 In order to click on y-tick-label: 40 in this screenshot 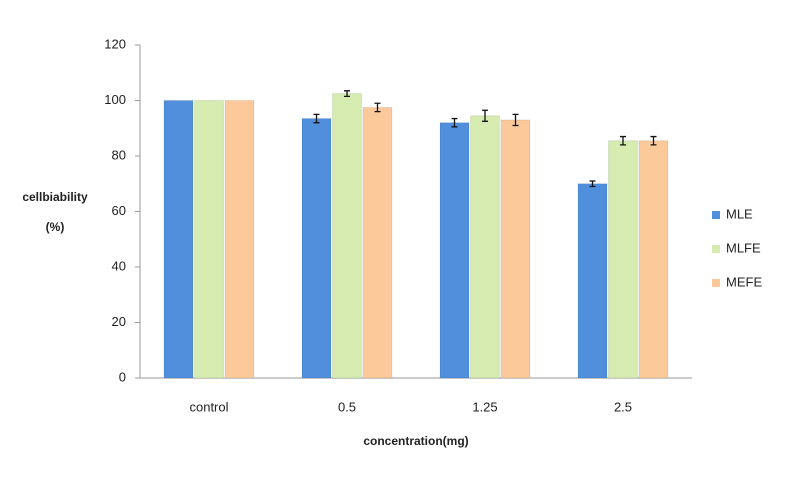, I will do `click(119, 265)`.